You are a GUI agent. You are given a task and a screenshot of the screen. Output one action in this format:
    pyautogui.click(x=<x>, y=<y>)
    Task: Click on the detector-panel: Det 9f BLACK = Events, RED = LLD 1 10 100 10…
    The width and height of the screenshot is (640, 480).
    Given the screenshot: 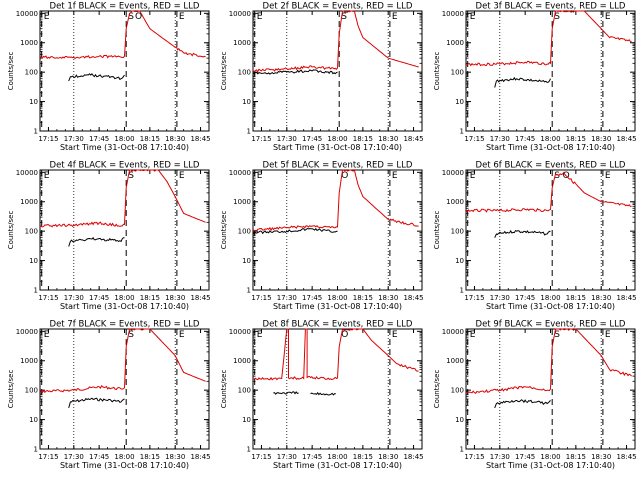 What is the action you would take?
    pyautogui.click(x=535, y=395)
    